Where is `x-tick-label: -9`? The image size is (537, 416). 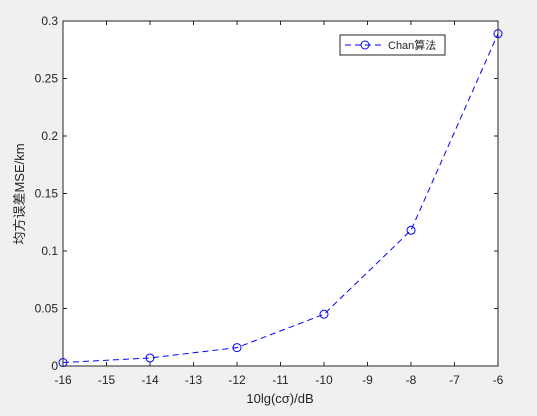 x-tick-label: -9 is located at coordinates (367, 380).